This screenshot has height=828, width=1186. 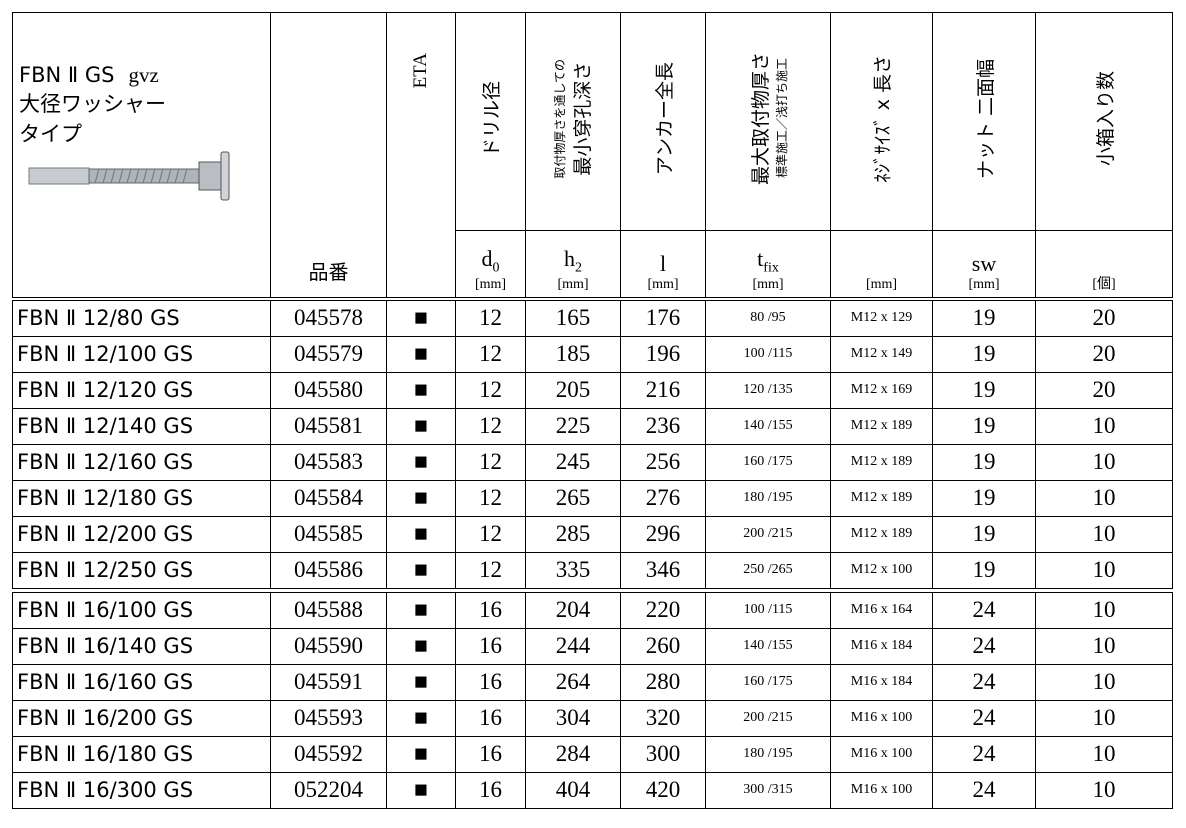 I want to click on cell: 420, so click(x=663, y=790).